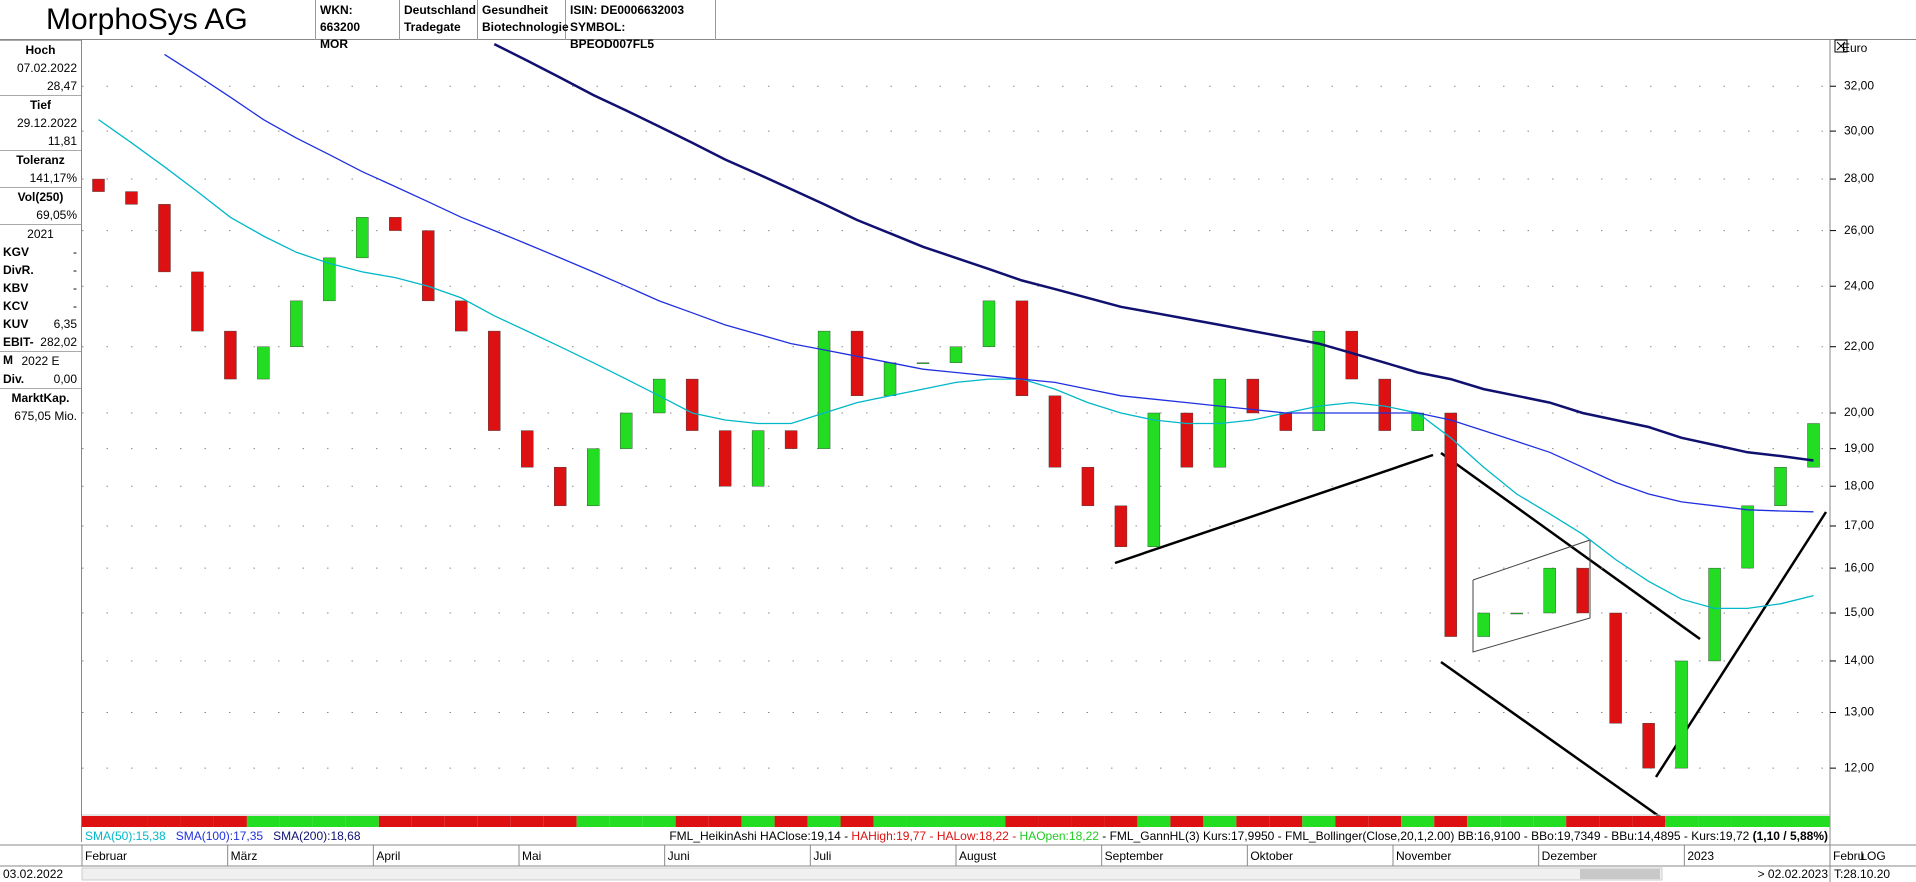 The image size is (1916, 882). Describe the element at coordinates (40, 397) in the screenshot. I see `stat-title: MarktKap.` at that location.